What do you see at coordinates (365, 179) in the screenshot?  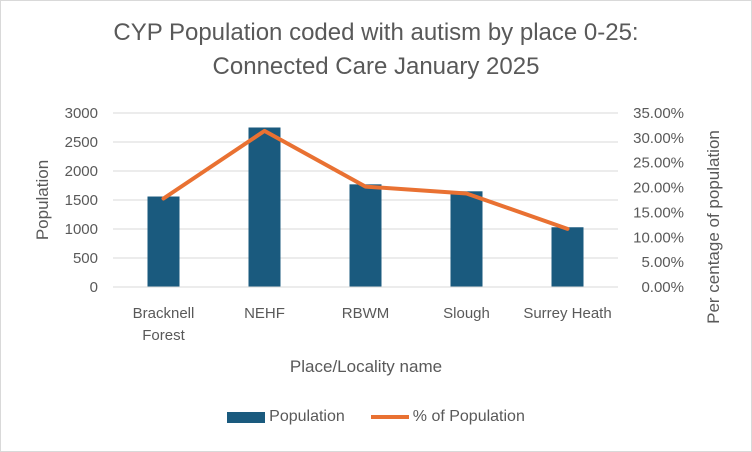 I see `line-layer` at bounding box center [365, 179].